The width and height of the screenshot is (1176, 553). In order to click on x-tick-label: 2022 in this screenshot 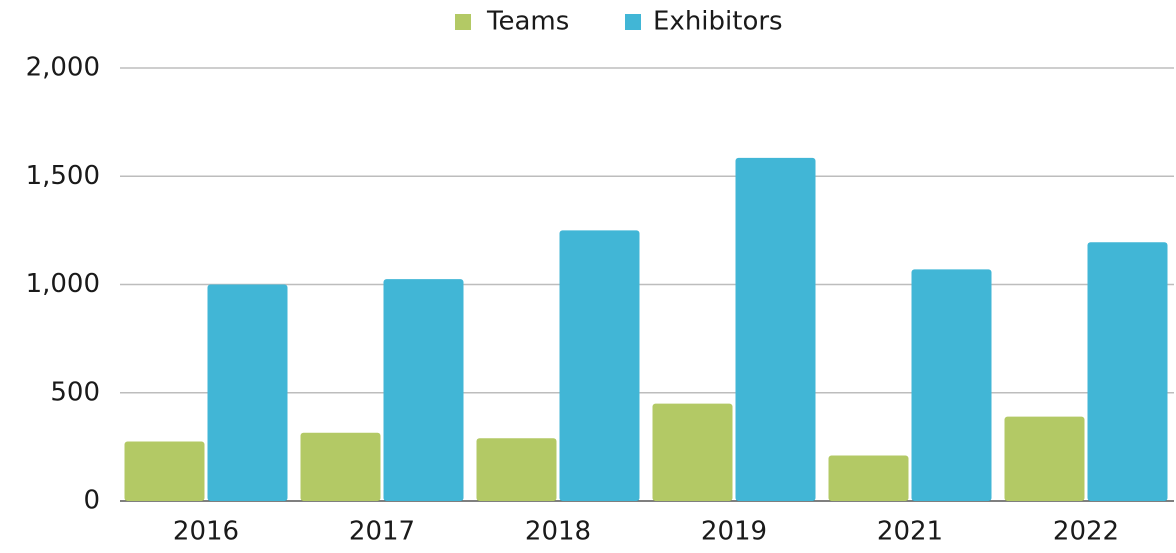, I will do `click(1086, 532)`.